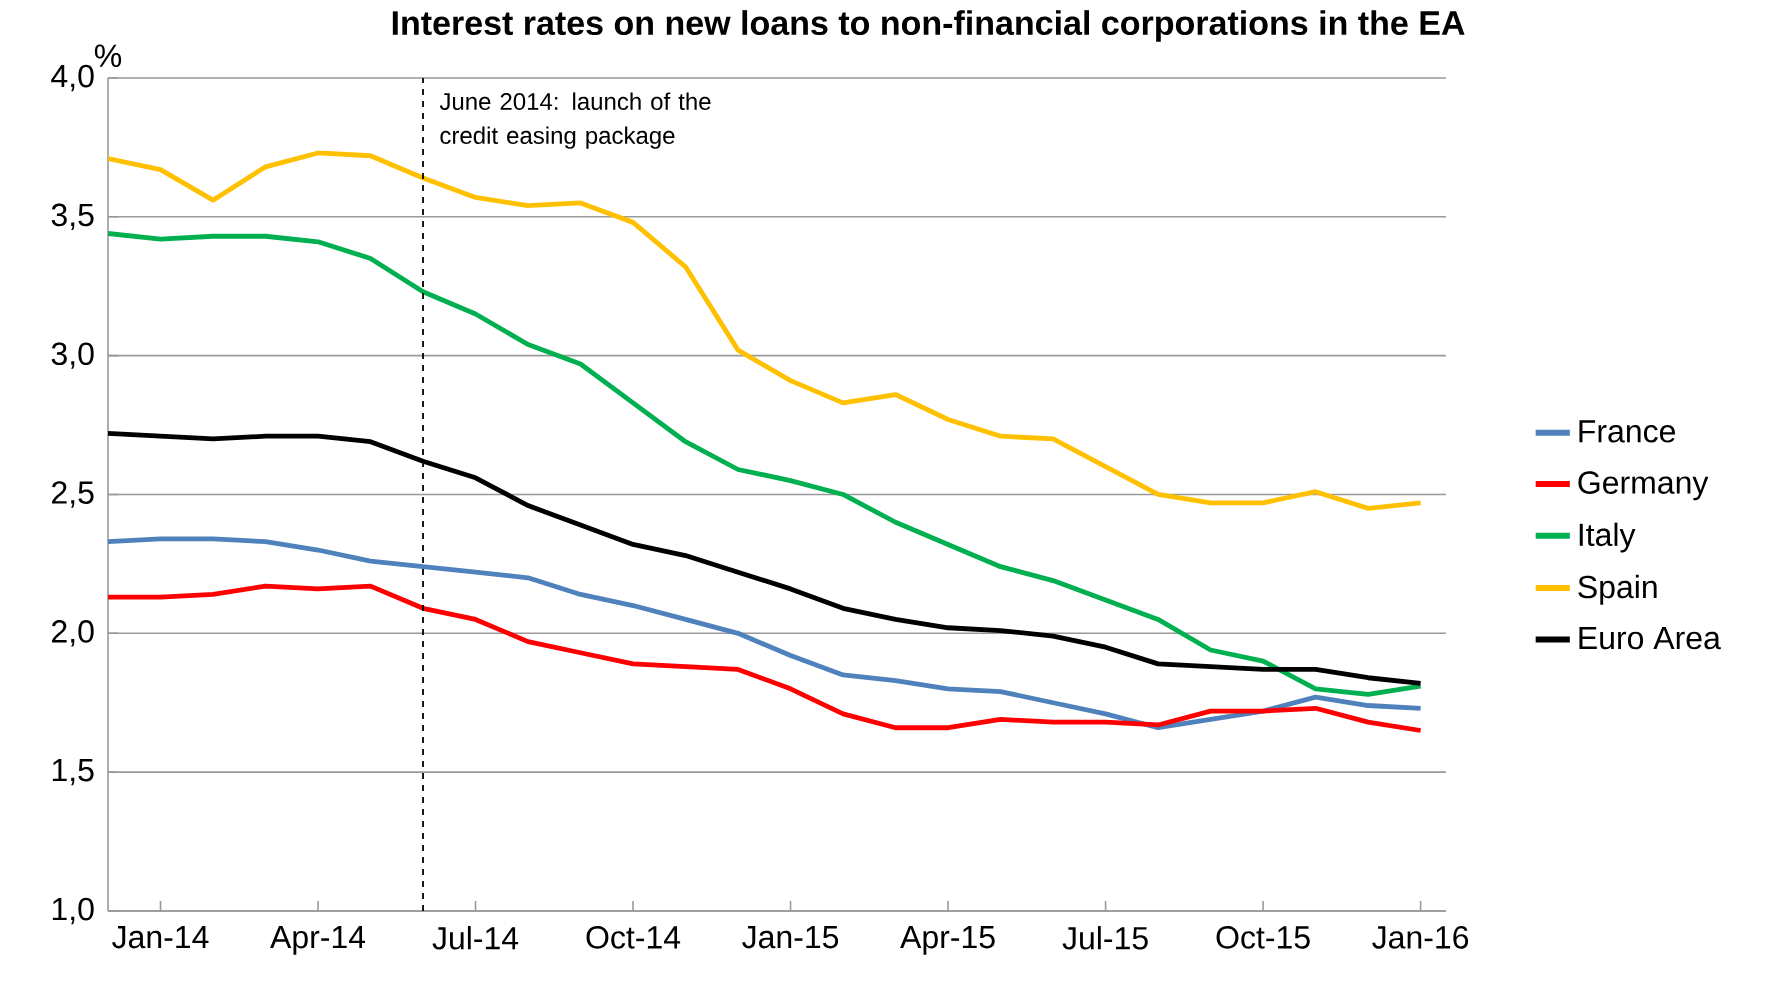 The image size is (1779, 989). Describe the element at coordinates (73, 772) in the screenshot. I see `y-tick-label: 1,5` at that location.